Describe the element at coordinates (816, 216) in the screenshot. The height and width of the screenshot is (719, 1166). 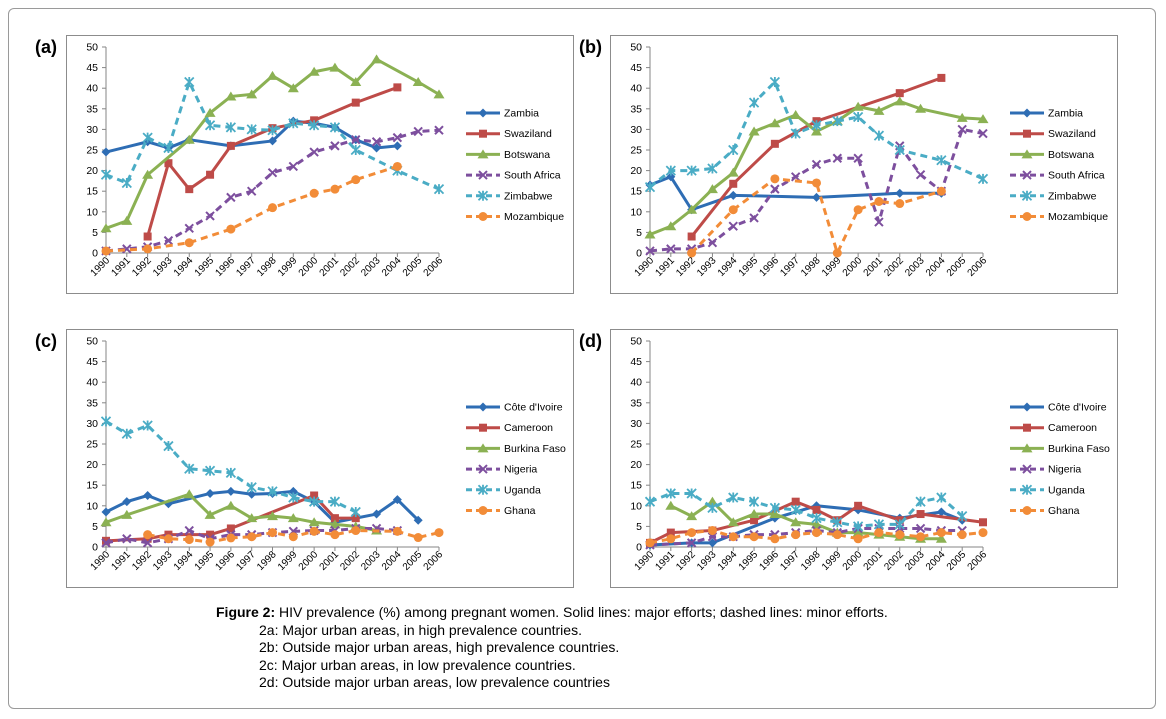
I see `series-line-mozambique` at that location.